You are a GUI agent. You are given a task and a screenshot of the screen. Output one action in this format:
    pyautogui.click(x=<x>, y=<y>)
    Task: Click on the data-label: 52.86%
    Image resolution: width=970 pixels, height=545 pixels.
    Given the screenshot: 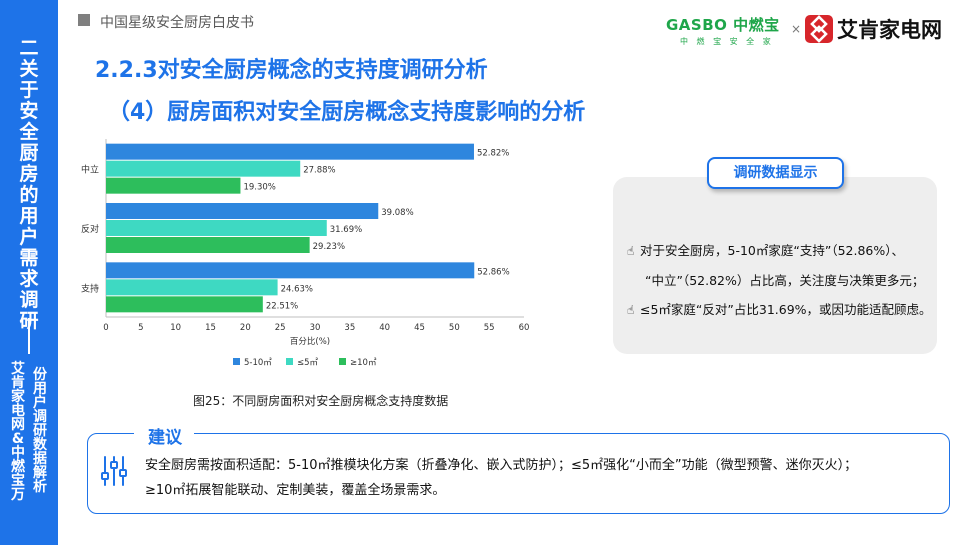 What is the action you would take?
    pyautogui.click(x=493, y=272)
    